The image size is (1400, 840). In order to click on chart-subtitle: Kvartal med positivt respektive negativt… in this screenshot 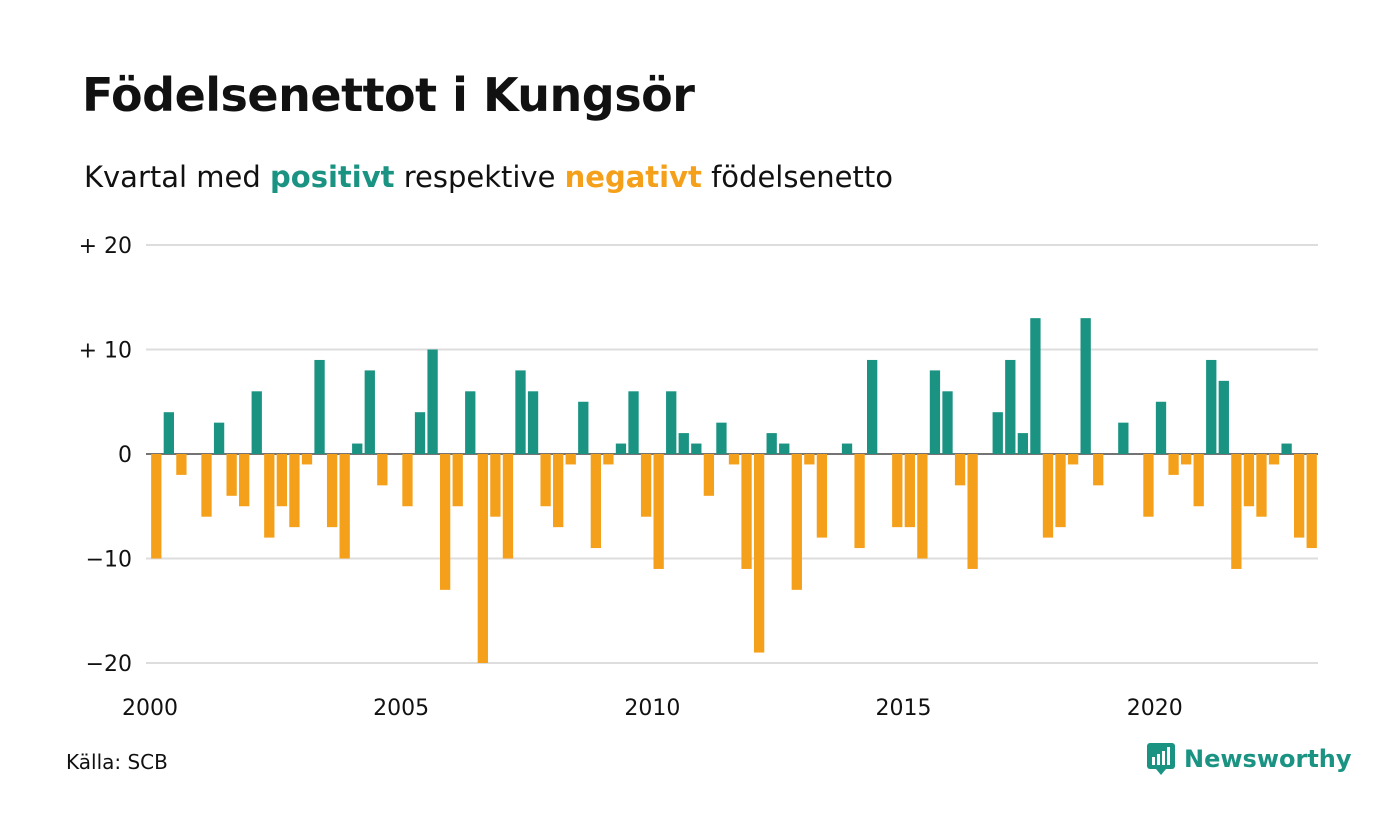, I will do `click(488, 177)`.